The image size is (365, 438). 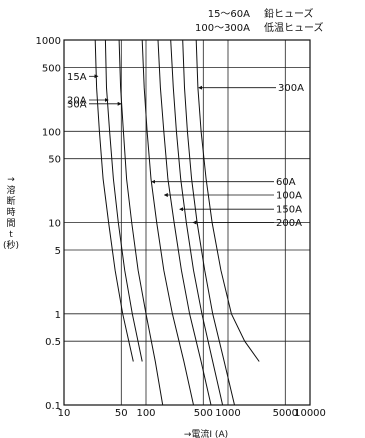 What do you see at coordinates (11, 245) in the screenshot?
I see `y-axis-label-char: (秒)` at bounding box center [11, 245].